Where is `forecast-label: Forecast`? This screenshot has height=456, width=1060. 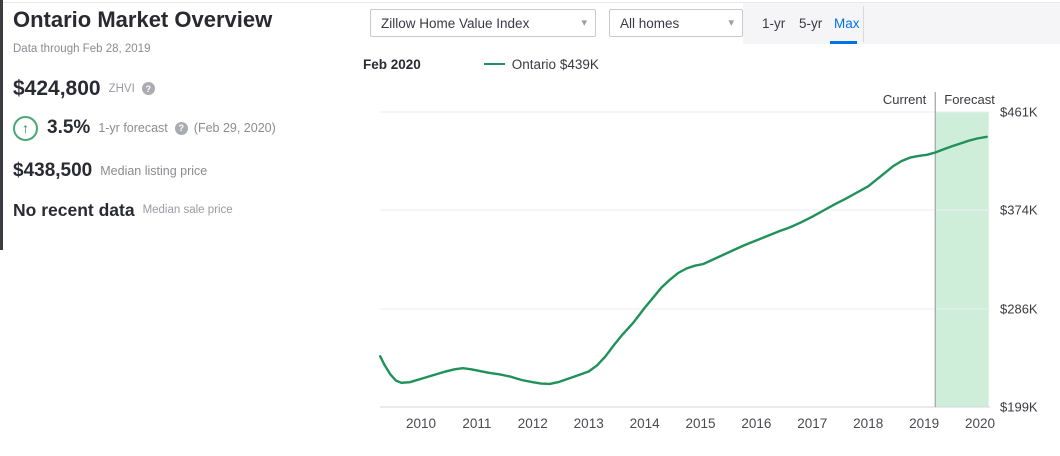
forecast-label: Forecast is located at coordinates (969, 99).